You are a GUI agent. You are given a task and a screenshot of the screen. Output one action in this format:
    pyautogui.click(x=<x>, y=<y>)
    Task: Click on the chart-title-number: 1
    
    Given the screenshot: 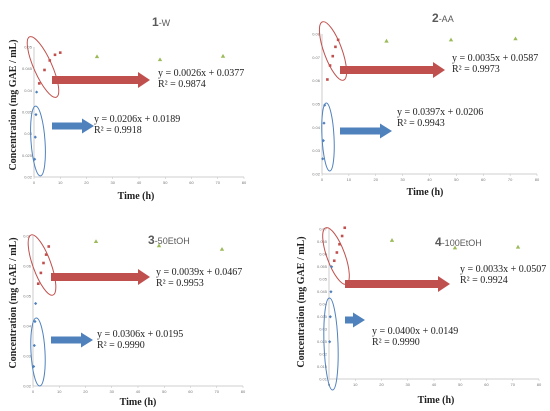 What is the action you would take?
    pyautogui.click(x=155, y=22)
    